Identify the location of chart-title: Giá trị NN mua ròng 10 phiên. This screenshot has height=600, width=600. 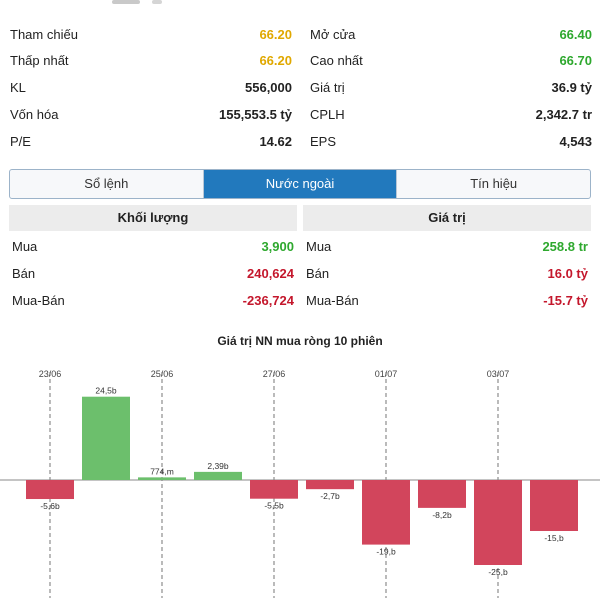
(300, 341).